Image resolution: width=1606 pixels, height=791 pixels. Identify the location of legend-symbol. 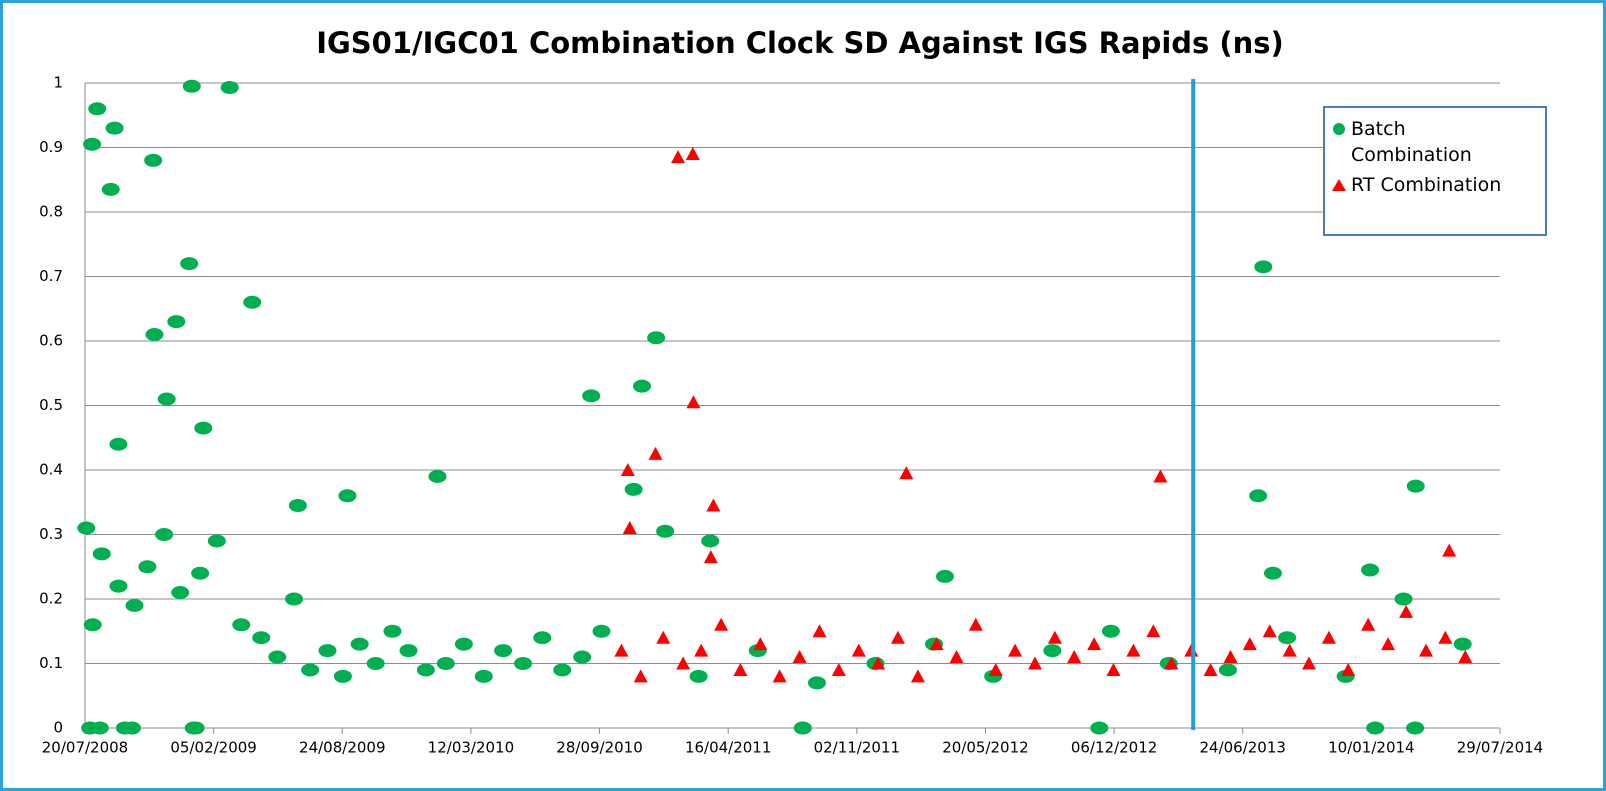
(1339, 129).